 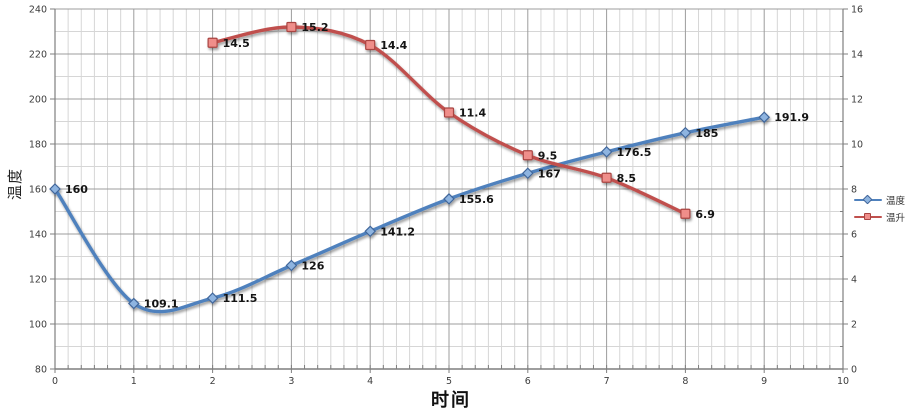 I want to click on data-label-temperature: 167, so click(x=549, y=173).